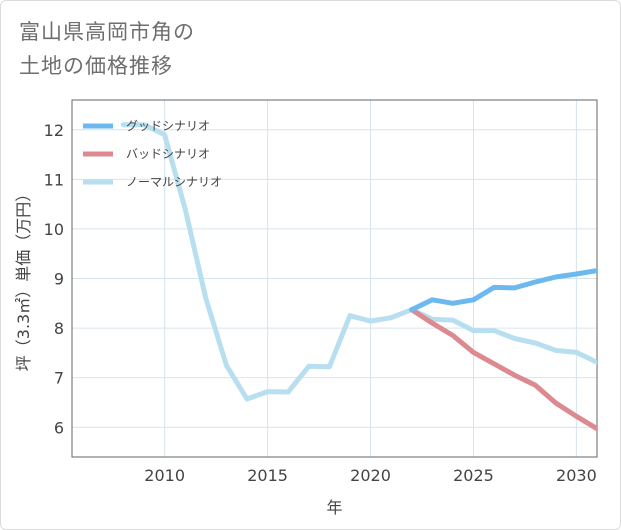  I want to click on y-tick-label: 8, so click(59, 328).